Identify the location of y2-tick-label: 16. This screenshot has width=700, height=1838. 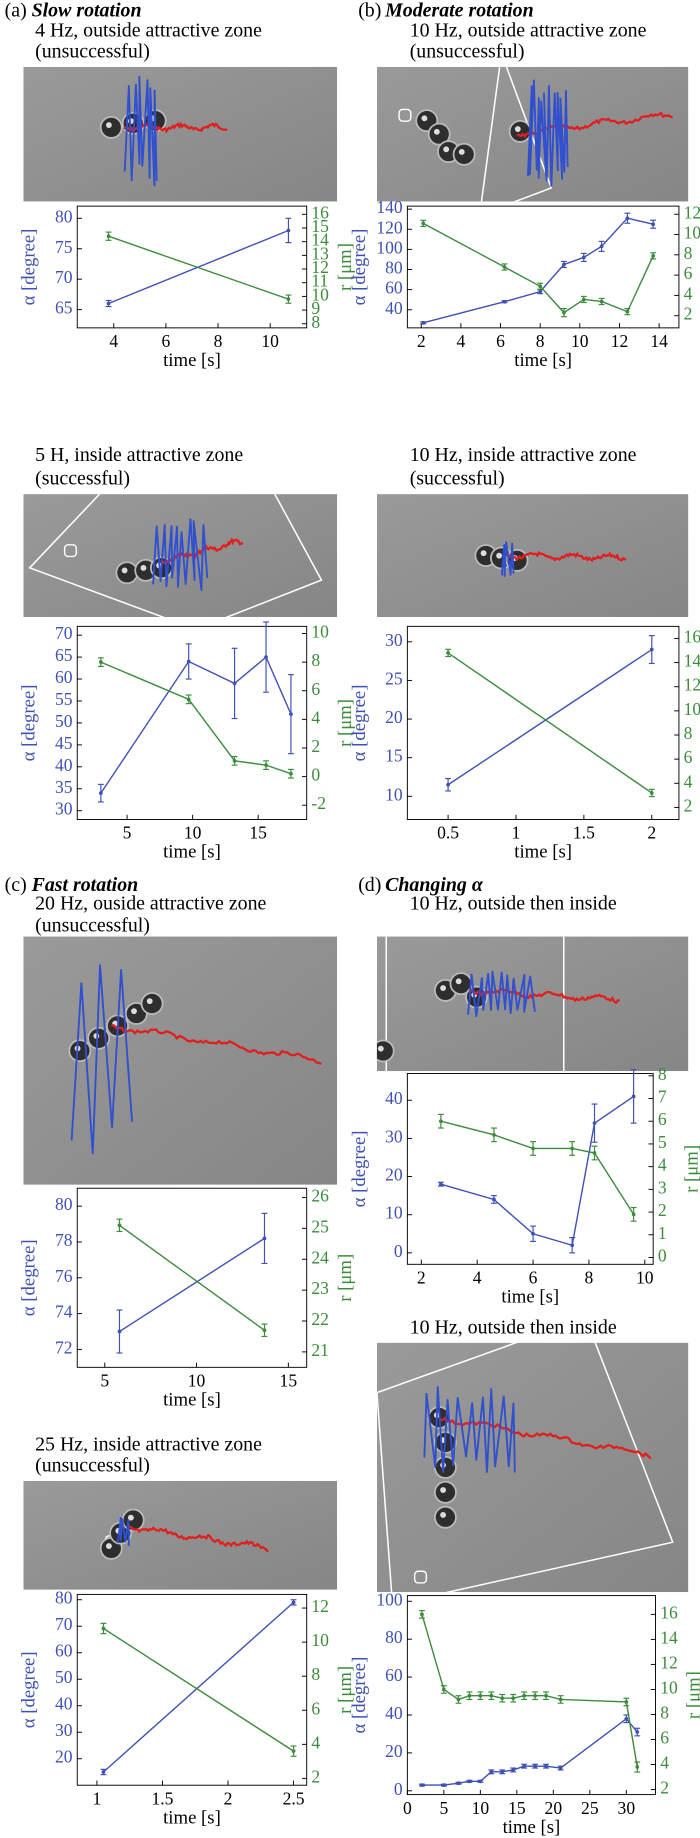
(692, 636).